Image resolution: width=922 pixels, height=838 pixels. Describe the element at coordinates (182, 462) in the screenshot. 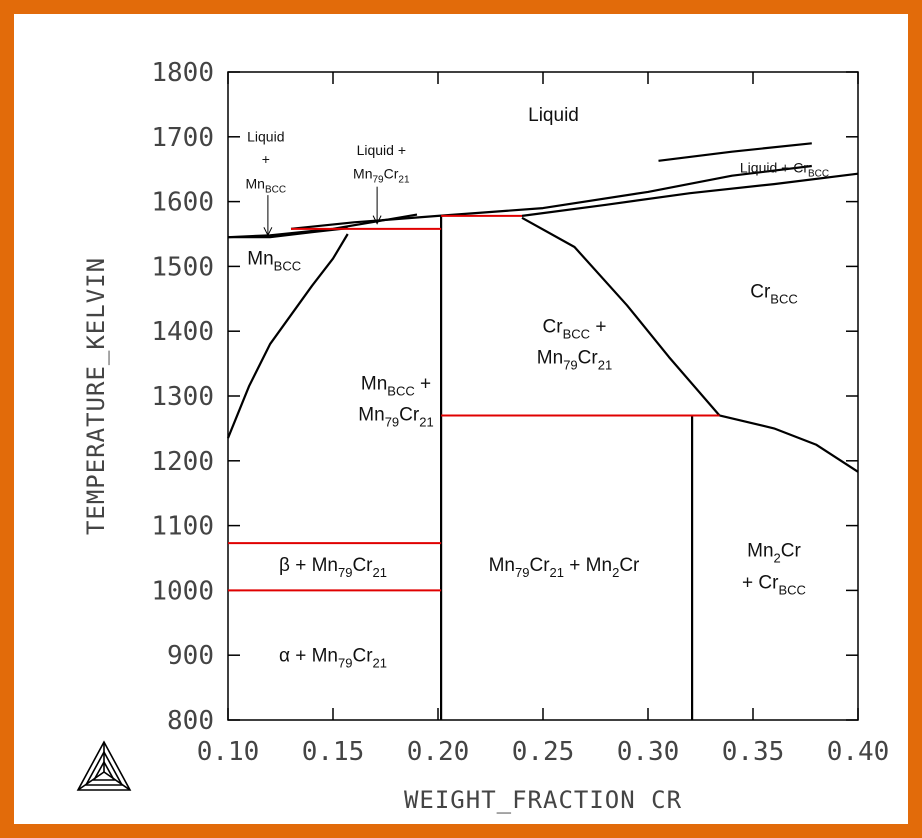

I see `y-tick-label: 1200` at that location.